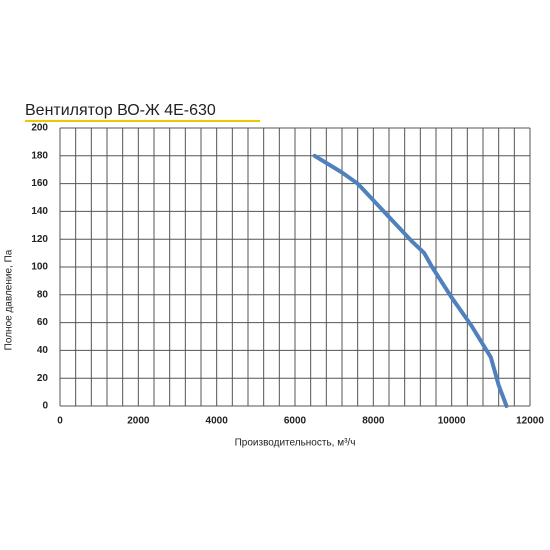 Image resolution: width=550 pixels, height=550 pixels. What do you see at coordinates (45, 406) in the screenshot?
I see `y-tick-label: 0` at bounding box center [45, 406].